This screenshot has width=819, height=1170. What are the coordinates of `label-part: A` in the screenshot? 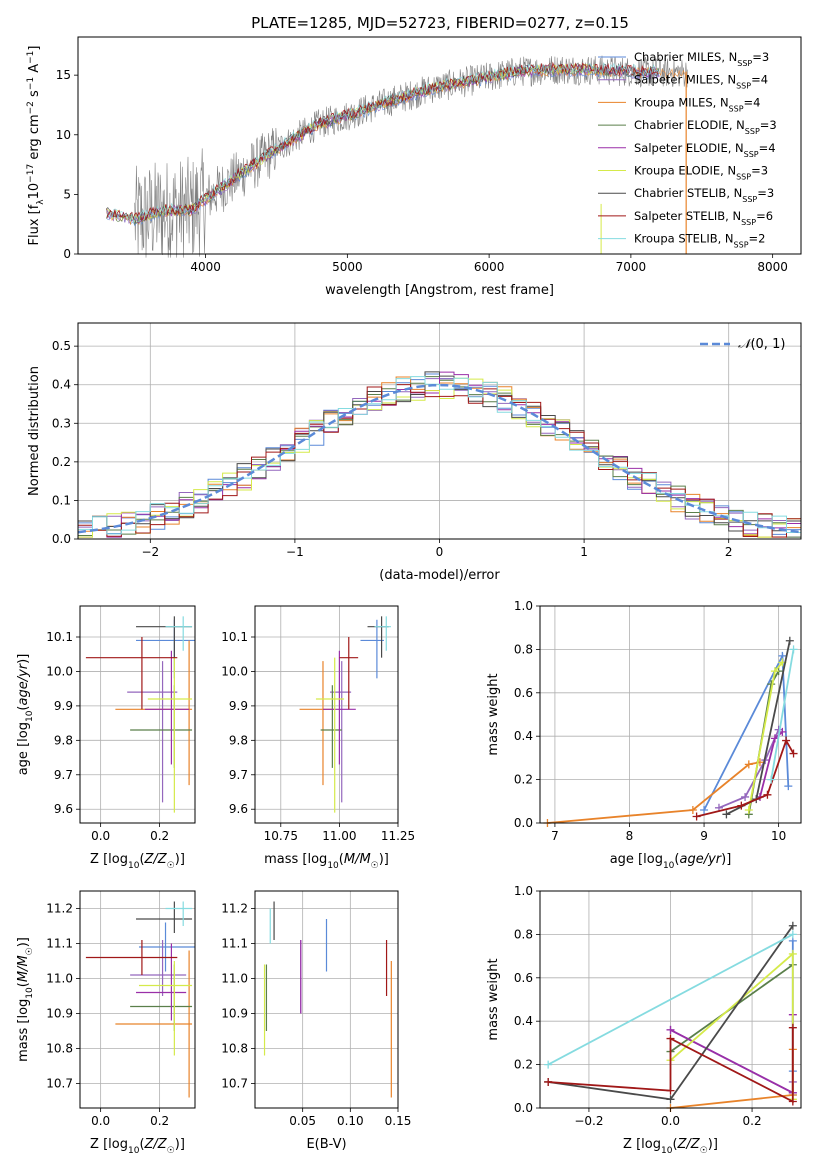 It's located at (34, 70).